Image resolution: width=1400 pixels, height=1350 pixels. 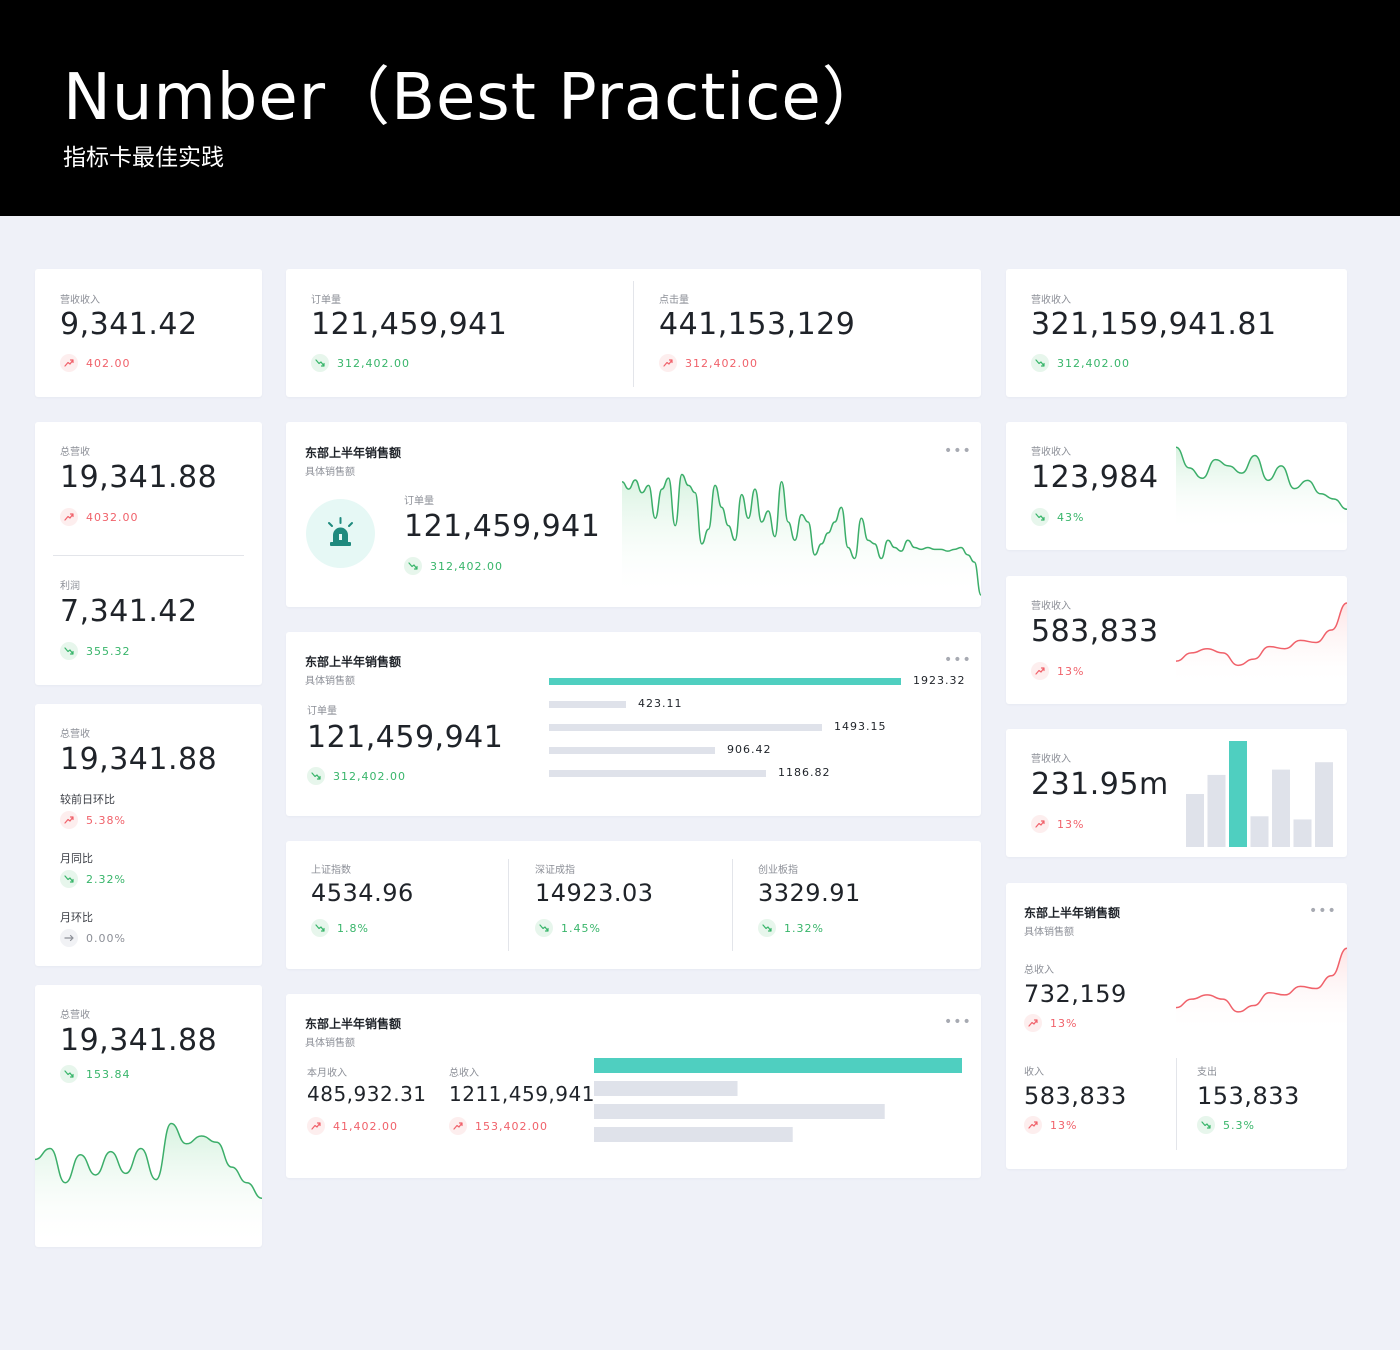 I want to click on trend-value: 4032.00, so click(x=112, y=517).